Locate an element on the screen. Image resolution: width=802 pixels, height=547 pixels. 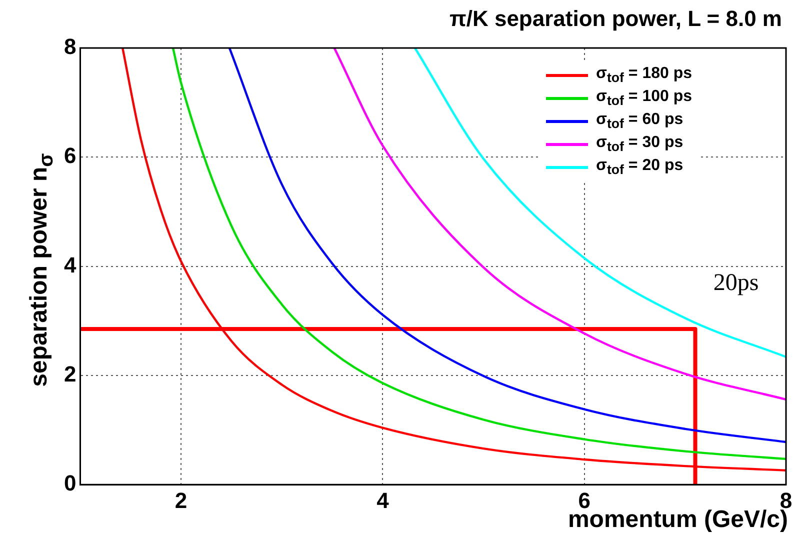
x-tick-label: 4 is located at coordinates (383, 500).